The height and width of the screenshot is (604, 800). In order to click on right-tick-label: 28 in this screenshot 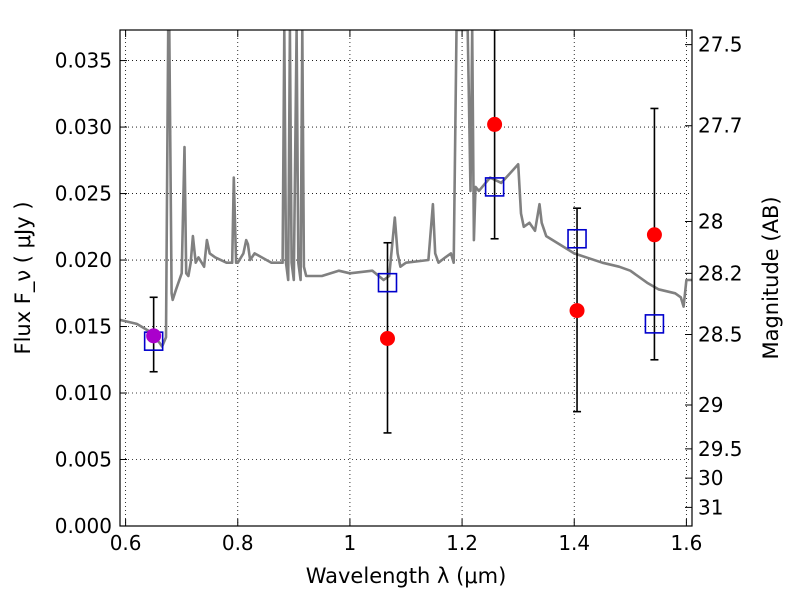, I will do `click(710, 221)`.